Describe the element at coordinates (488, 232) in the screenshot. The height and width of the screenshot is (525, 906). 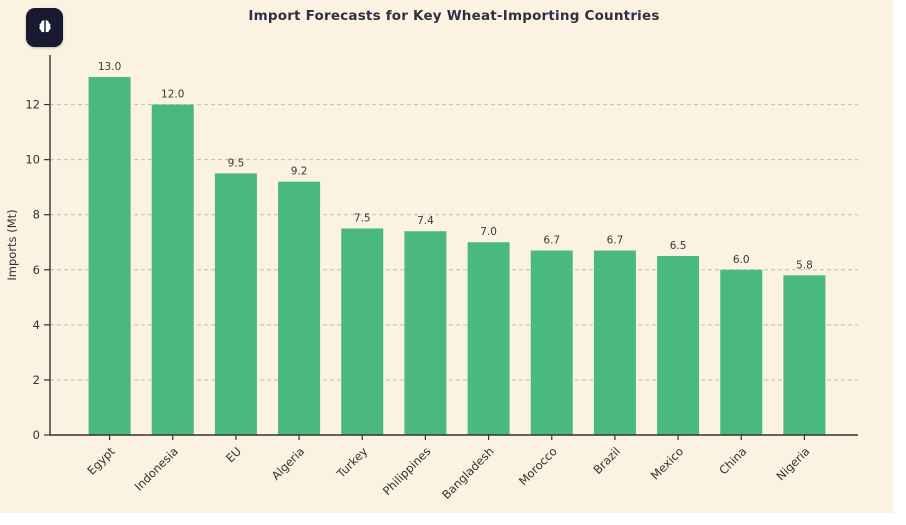
I see `bar-value-label: 7.0` at that location.